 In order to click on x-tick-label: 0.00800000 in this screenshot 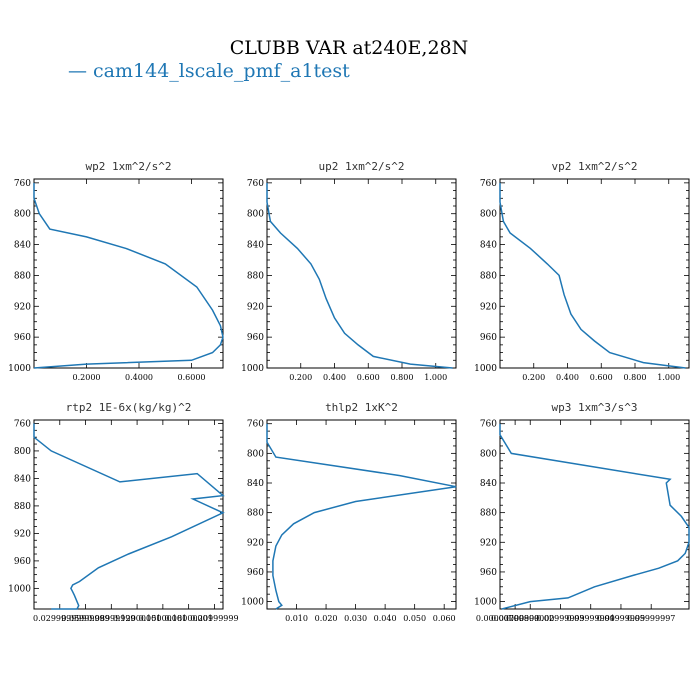, I will do `click(530, 618)`.